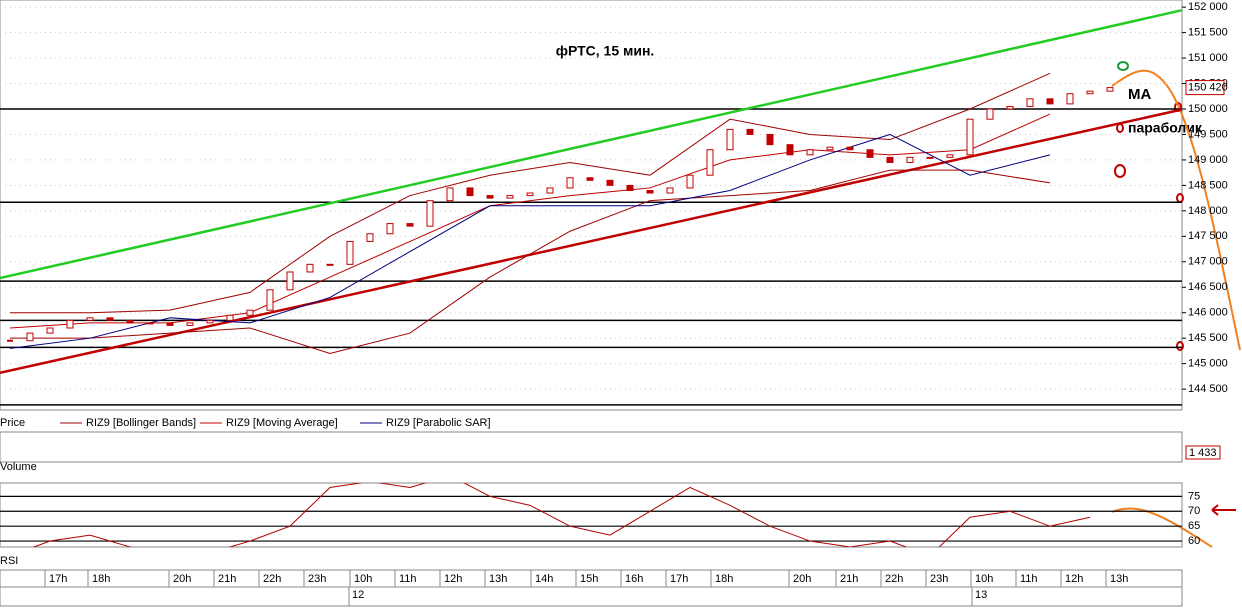  Describe the element at coordinates (1149, 206) in the screenshot. I see `marker-circles` at that location.